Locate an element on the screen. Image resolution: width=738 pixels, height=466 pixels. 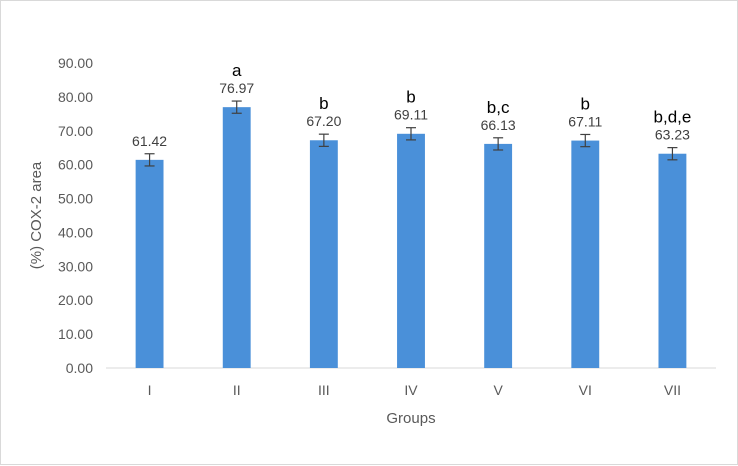
x-tick-label: I is located at coordinates (150, 390).